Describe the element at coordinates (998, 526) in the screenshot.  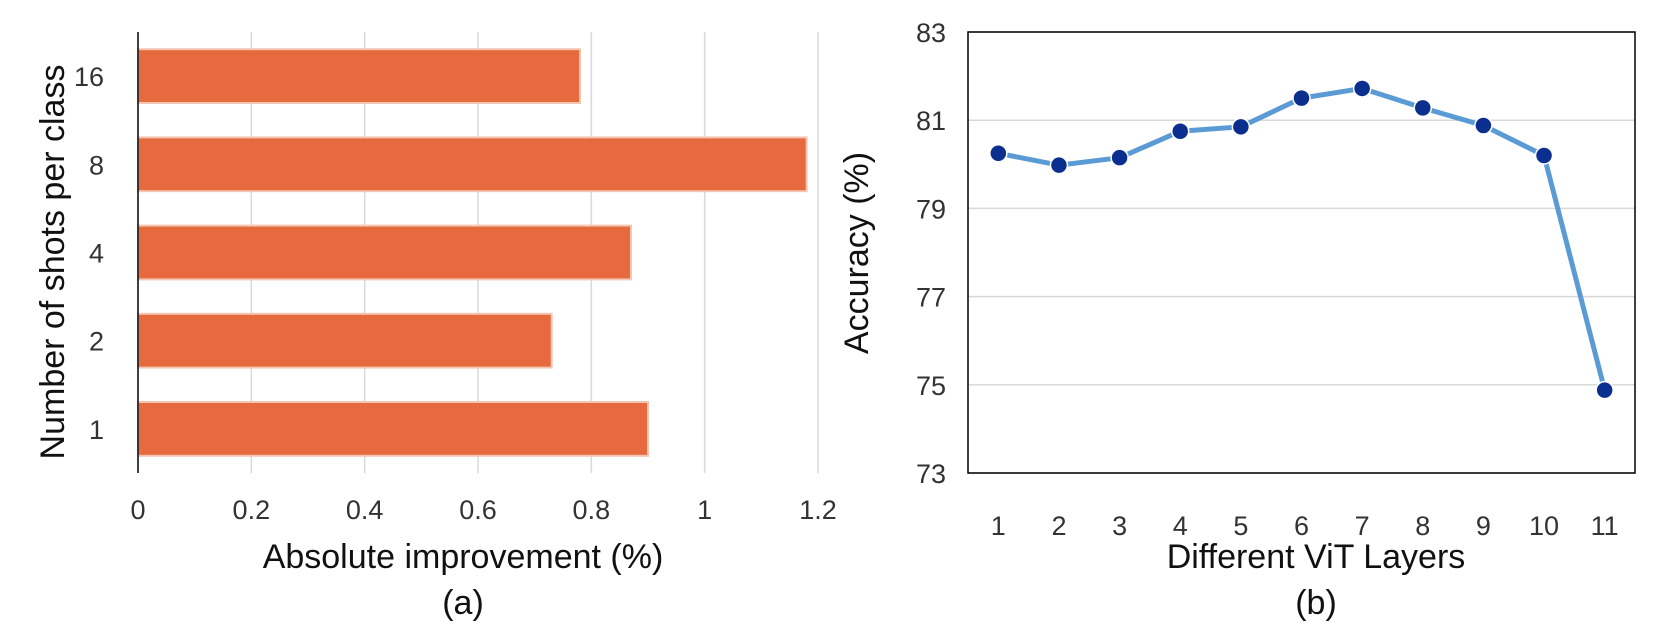
I see `line-chart-x-tick-label: 1` at that location.